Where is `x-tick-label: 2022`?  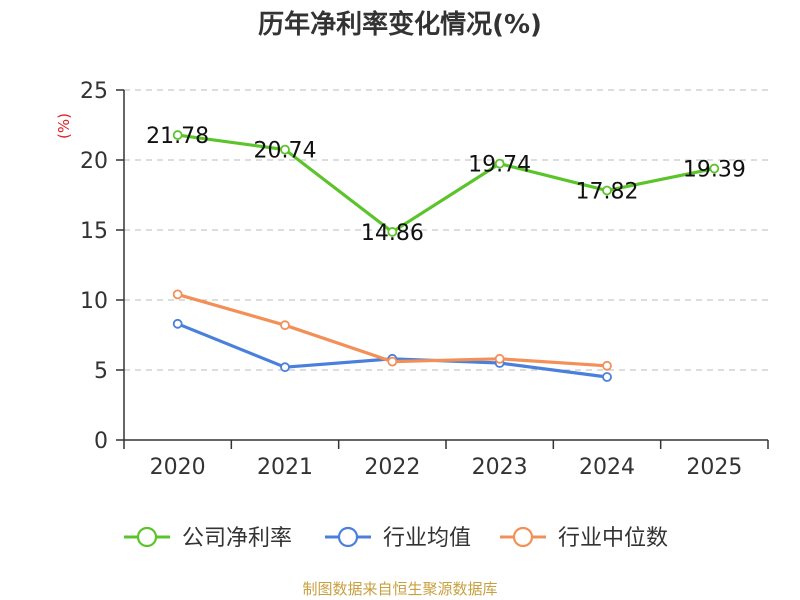
x-tick-label: 2022 is located at coordinates (392, 467).